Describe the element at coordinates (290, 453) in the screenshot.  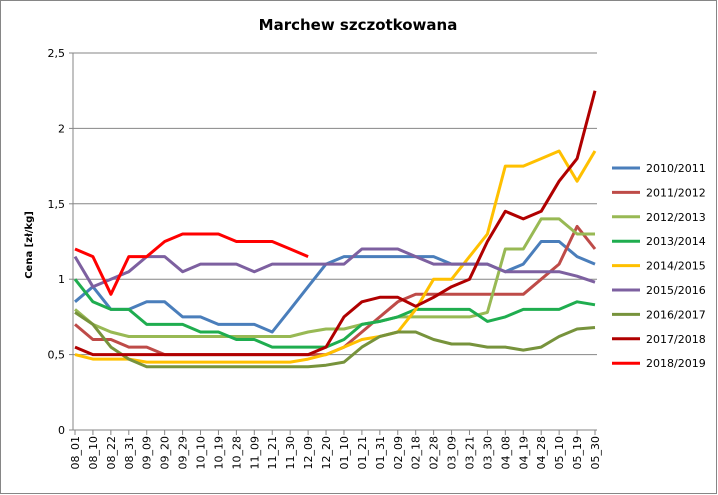
I see `x-tick-label: 11_30` at that location.